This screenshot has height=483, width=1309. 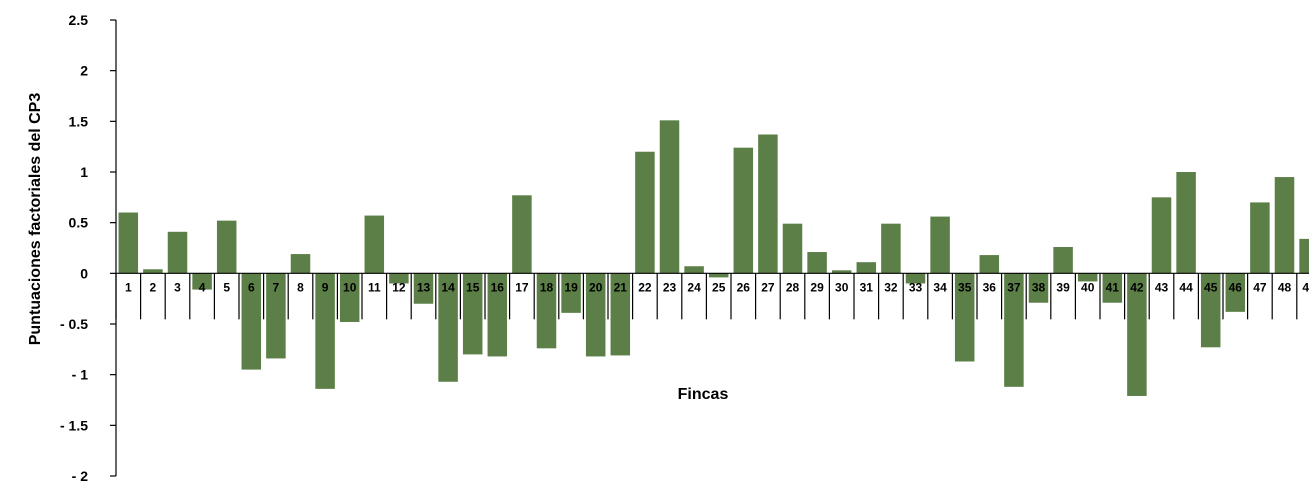 I want to click on category-label: 33, so click(x=916, y=287).